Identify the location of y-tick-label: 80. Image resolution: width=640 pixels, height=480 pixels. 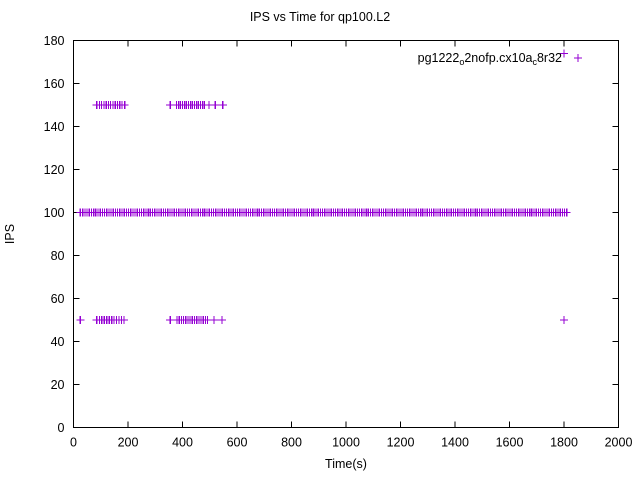
(58, 256).